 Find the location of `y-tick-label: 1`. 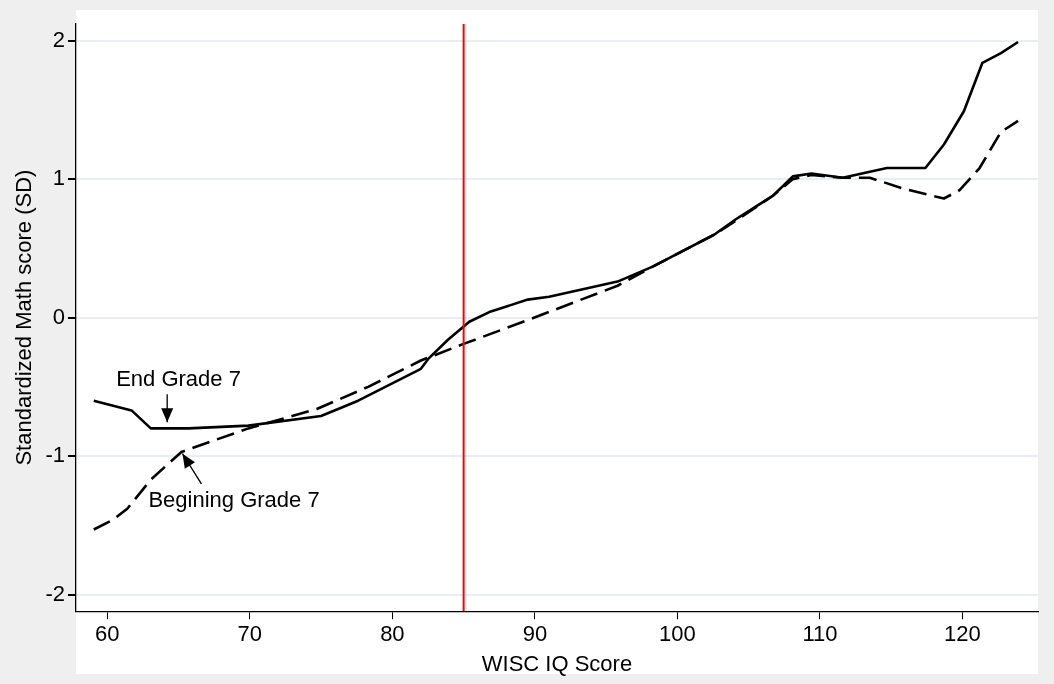

y-tick-label: 1 is located at coordinates (58, 178).